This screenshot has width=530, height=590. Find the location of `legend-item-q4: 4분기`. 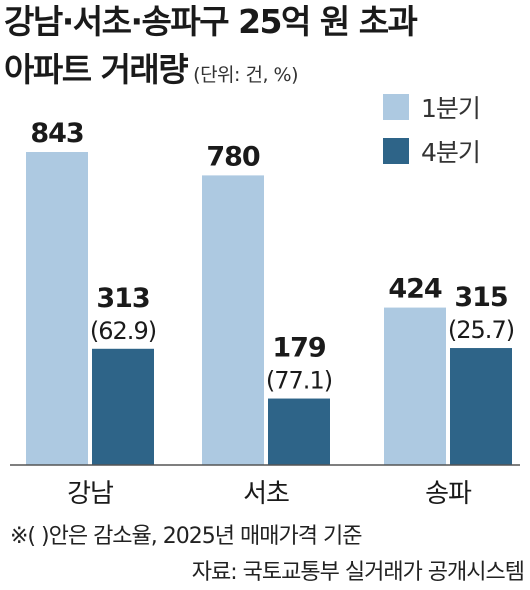

legend-item-q4: 4분기 is located at coordinates (432, 151).